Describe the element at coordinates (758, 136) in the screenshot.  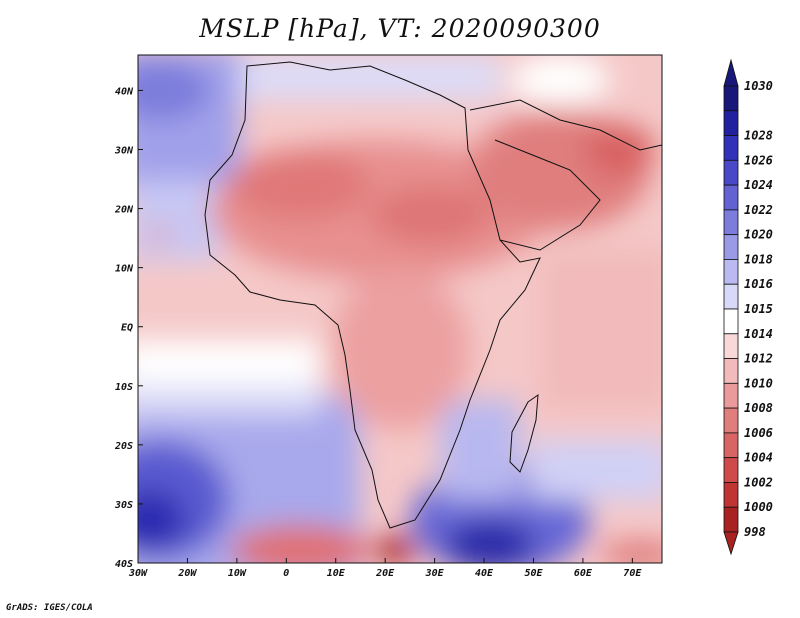
I see `colorbar-label: 1028` at that location.